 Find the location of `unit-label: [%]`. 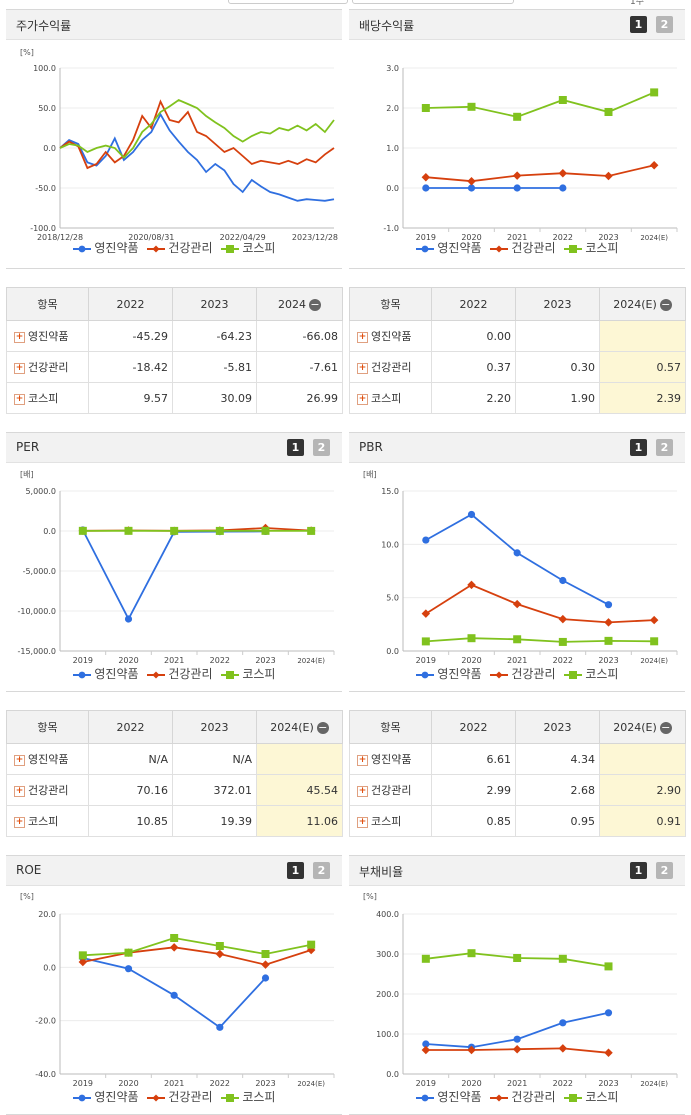

unit-label: [%] is located at coordinates (27, 52).